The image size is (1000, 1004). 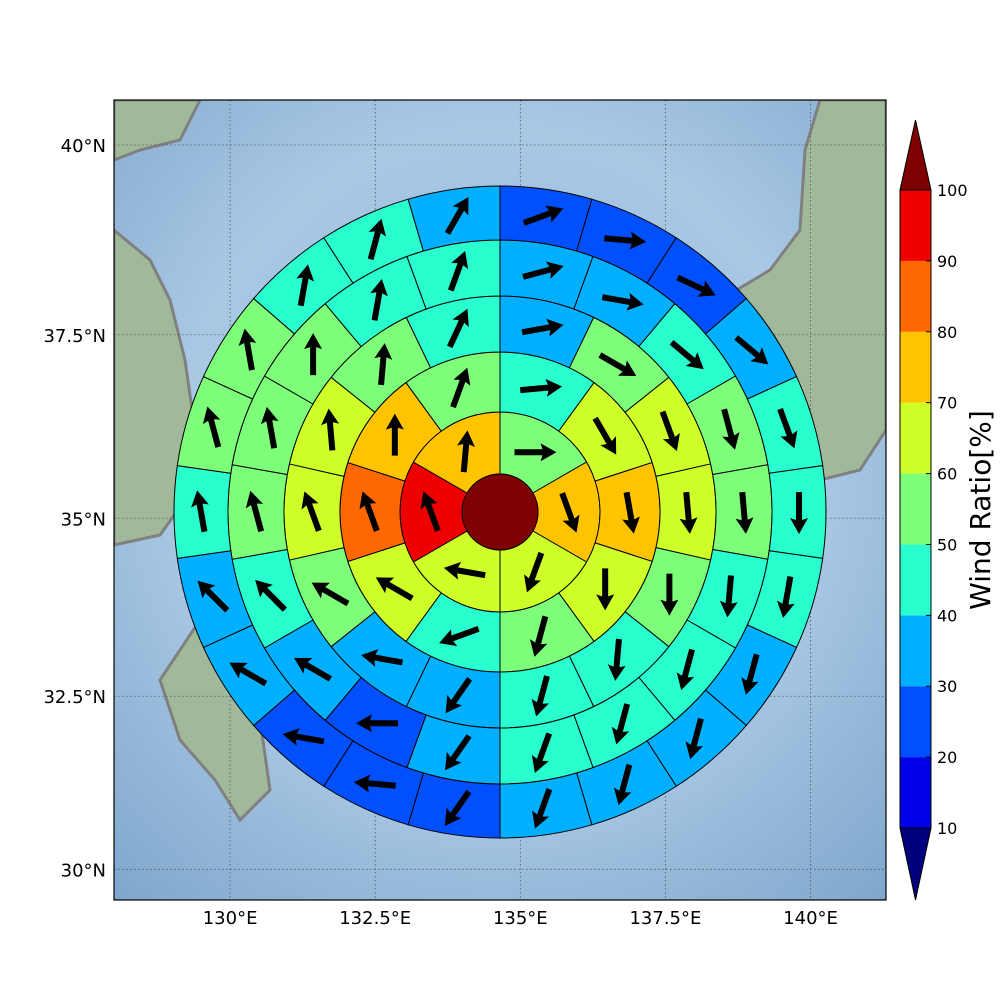 What do you see at coordinates (520, 918) in the screenshot?
I see `x-tick-label: 135°E` at bounding box center [520, 918].